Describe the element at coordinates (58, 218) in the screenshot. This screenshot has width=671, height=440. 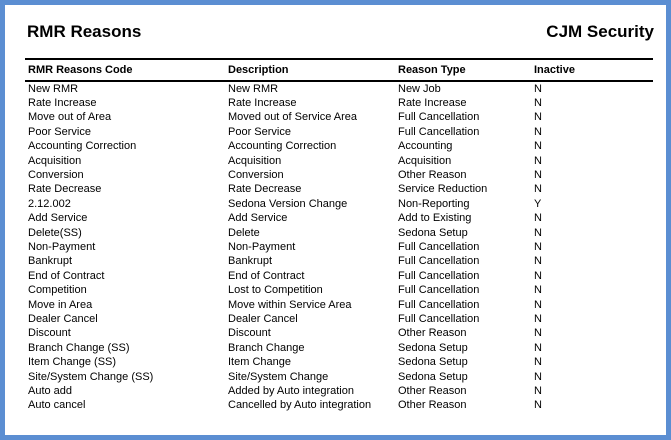
I see `cell-rmr-reasons-code: Add Service` at that location.